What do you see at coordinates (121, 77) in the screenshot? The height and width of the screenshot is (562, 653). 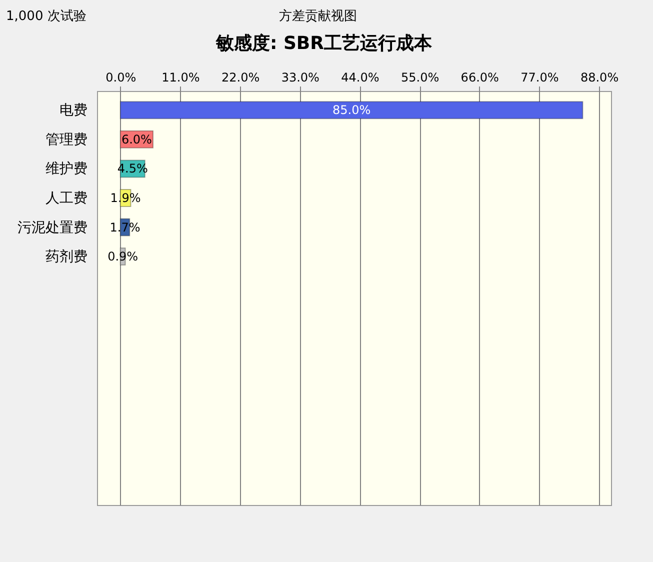 I see `x-tick-label: 0.0%` at bounding box center [121, 77].